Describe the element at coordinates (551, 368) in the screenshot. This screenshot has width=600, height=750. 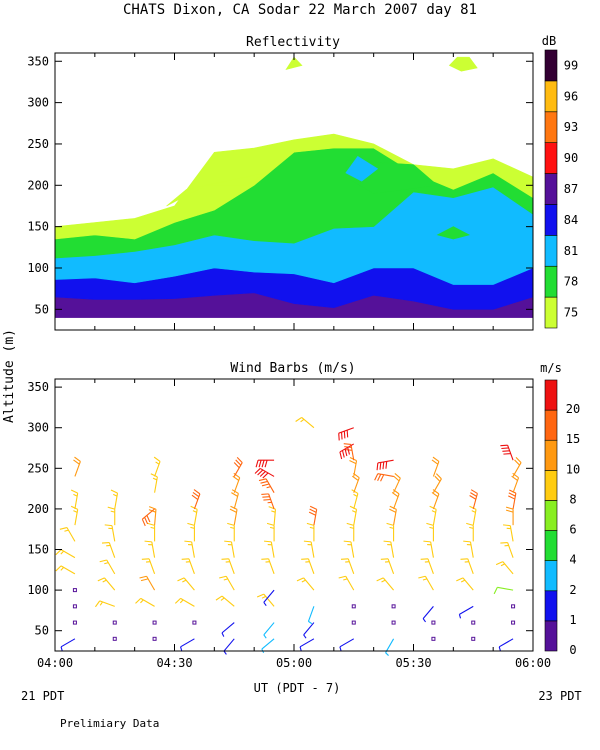
I see `wind-colorbar-unit: m/s` at that location.